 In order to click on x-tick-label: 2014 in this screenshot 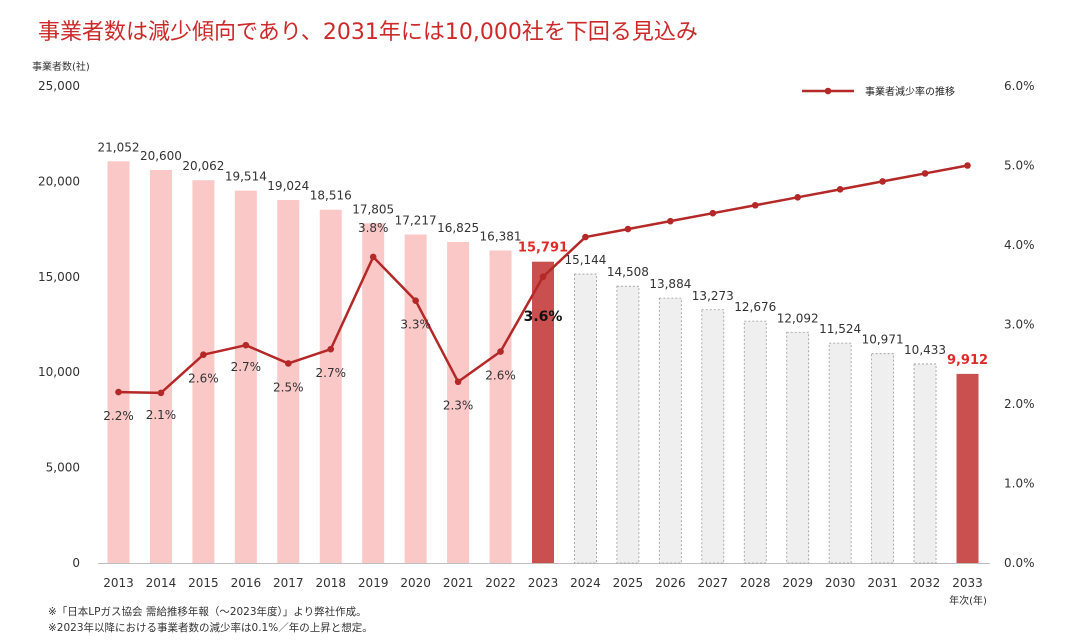, I will do `click(161, 583)`.